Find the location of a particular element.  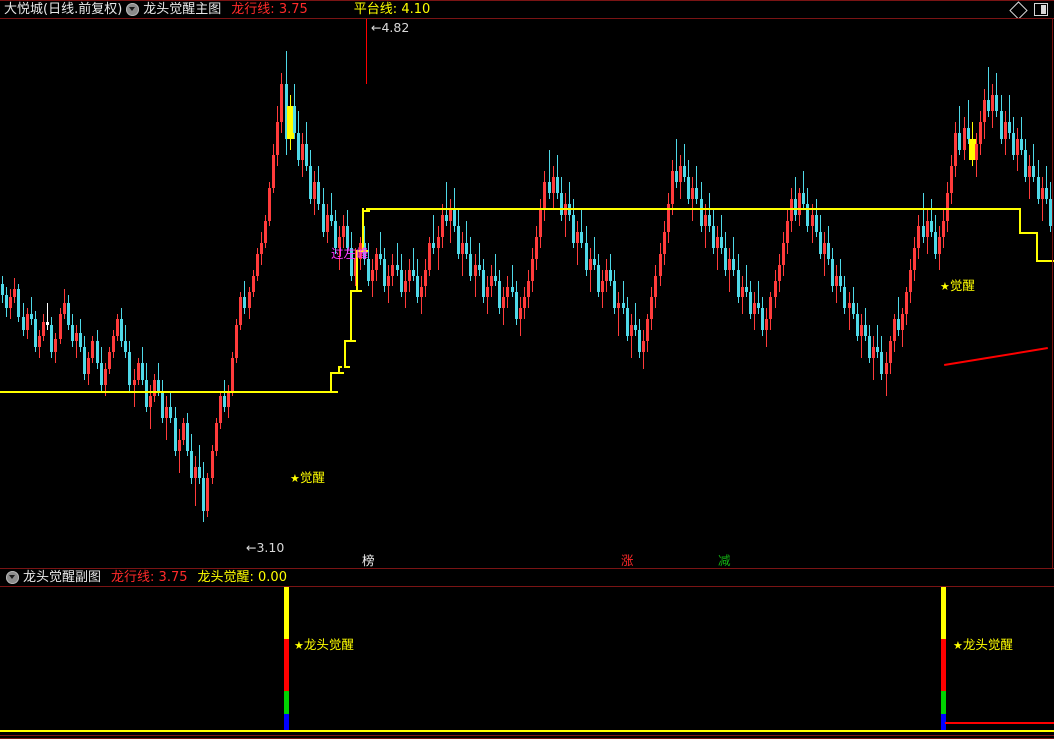

sub-indicator-name: 龙头觉醒副图 is located at coordinates (62, 577).